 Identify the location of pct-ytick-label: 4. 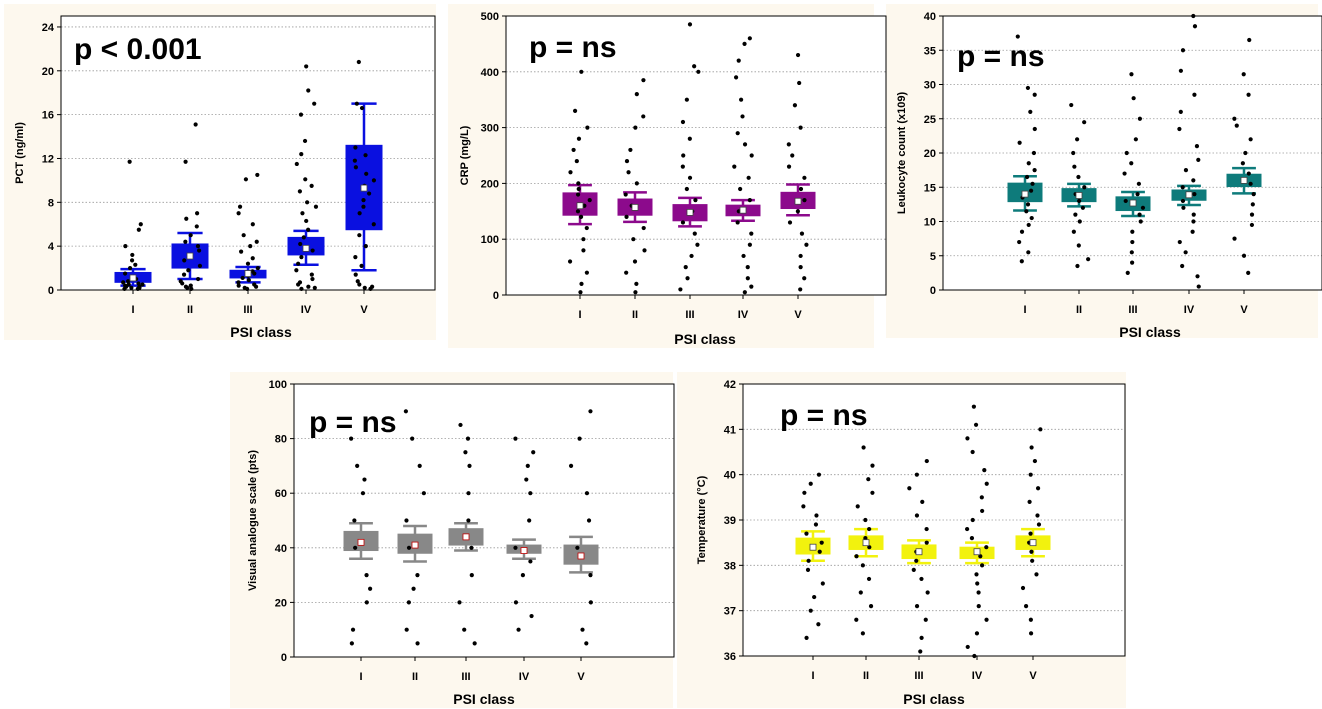
(51, 247).